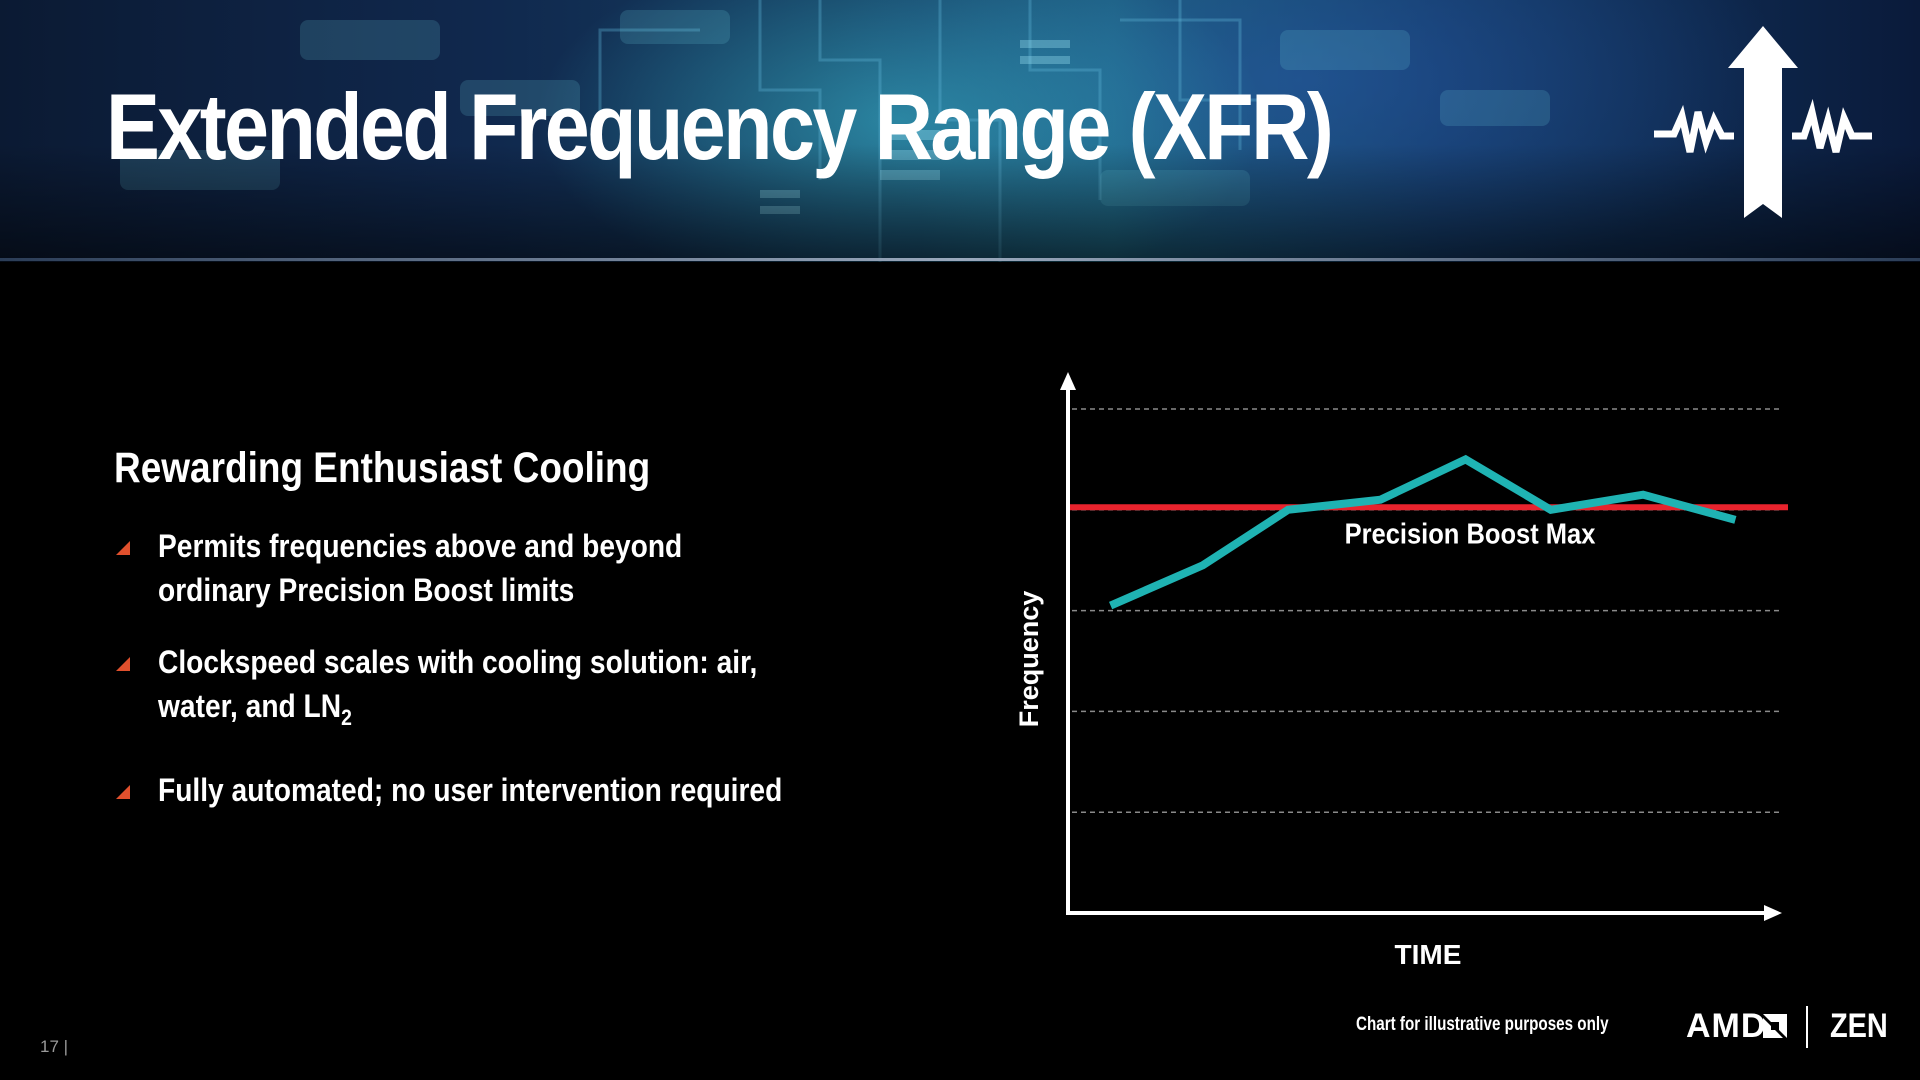  Describe the element at coordinates (1775, 1026) in the screenshot. I see `amd-arrow-logo-icon` at that location.